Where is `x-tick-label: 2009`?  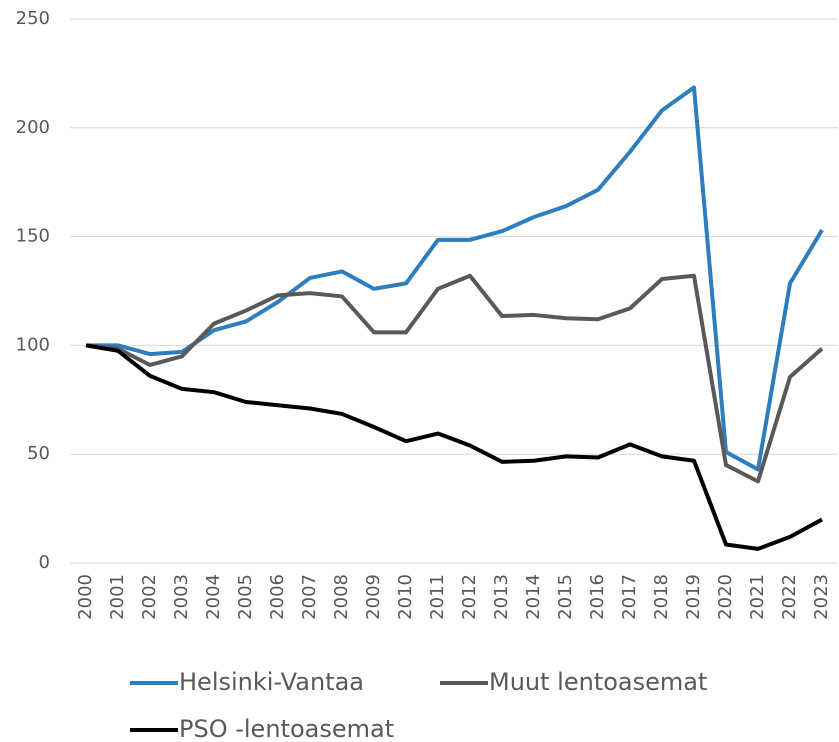 x-tick-label: 2009 is located at coordinates (373, 597).